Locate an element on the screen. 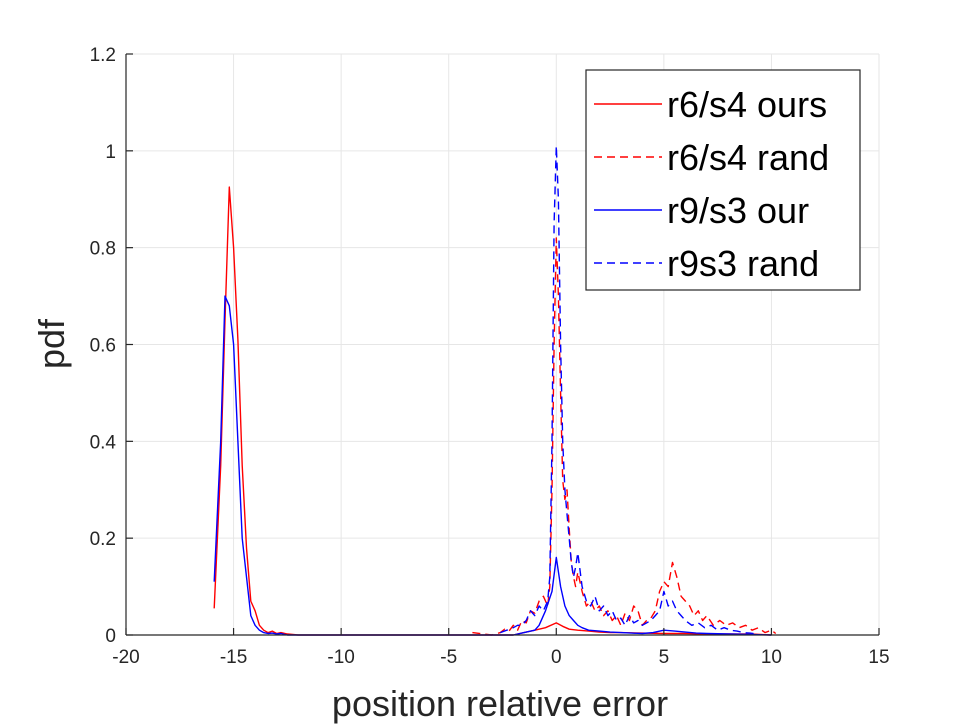  x-tick-label: 5 is located at coordinates (664, 657).